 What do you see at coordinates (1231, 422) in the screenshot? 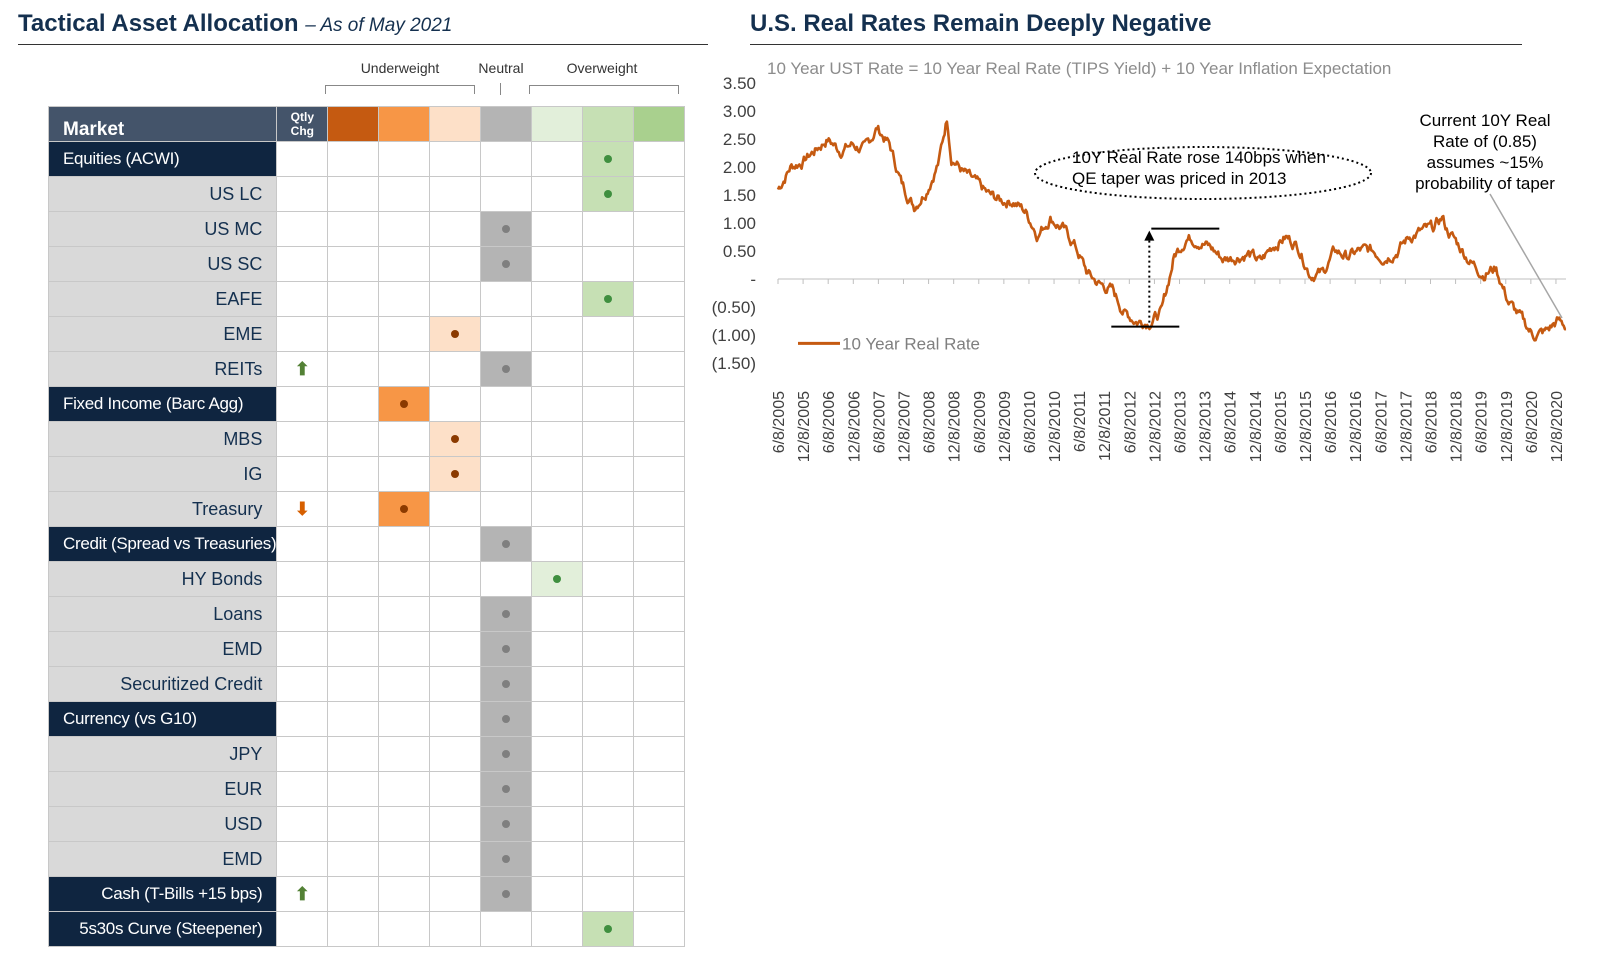
I see `x-tick-label: 6/8/2014` at bounding box center [1231, 422].